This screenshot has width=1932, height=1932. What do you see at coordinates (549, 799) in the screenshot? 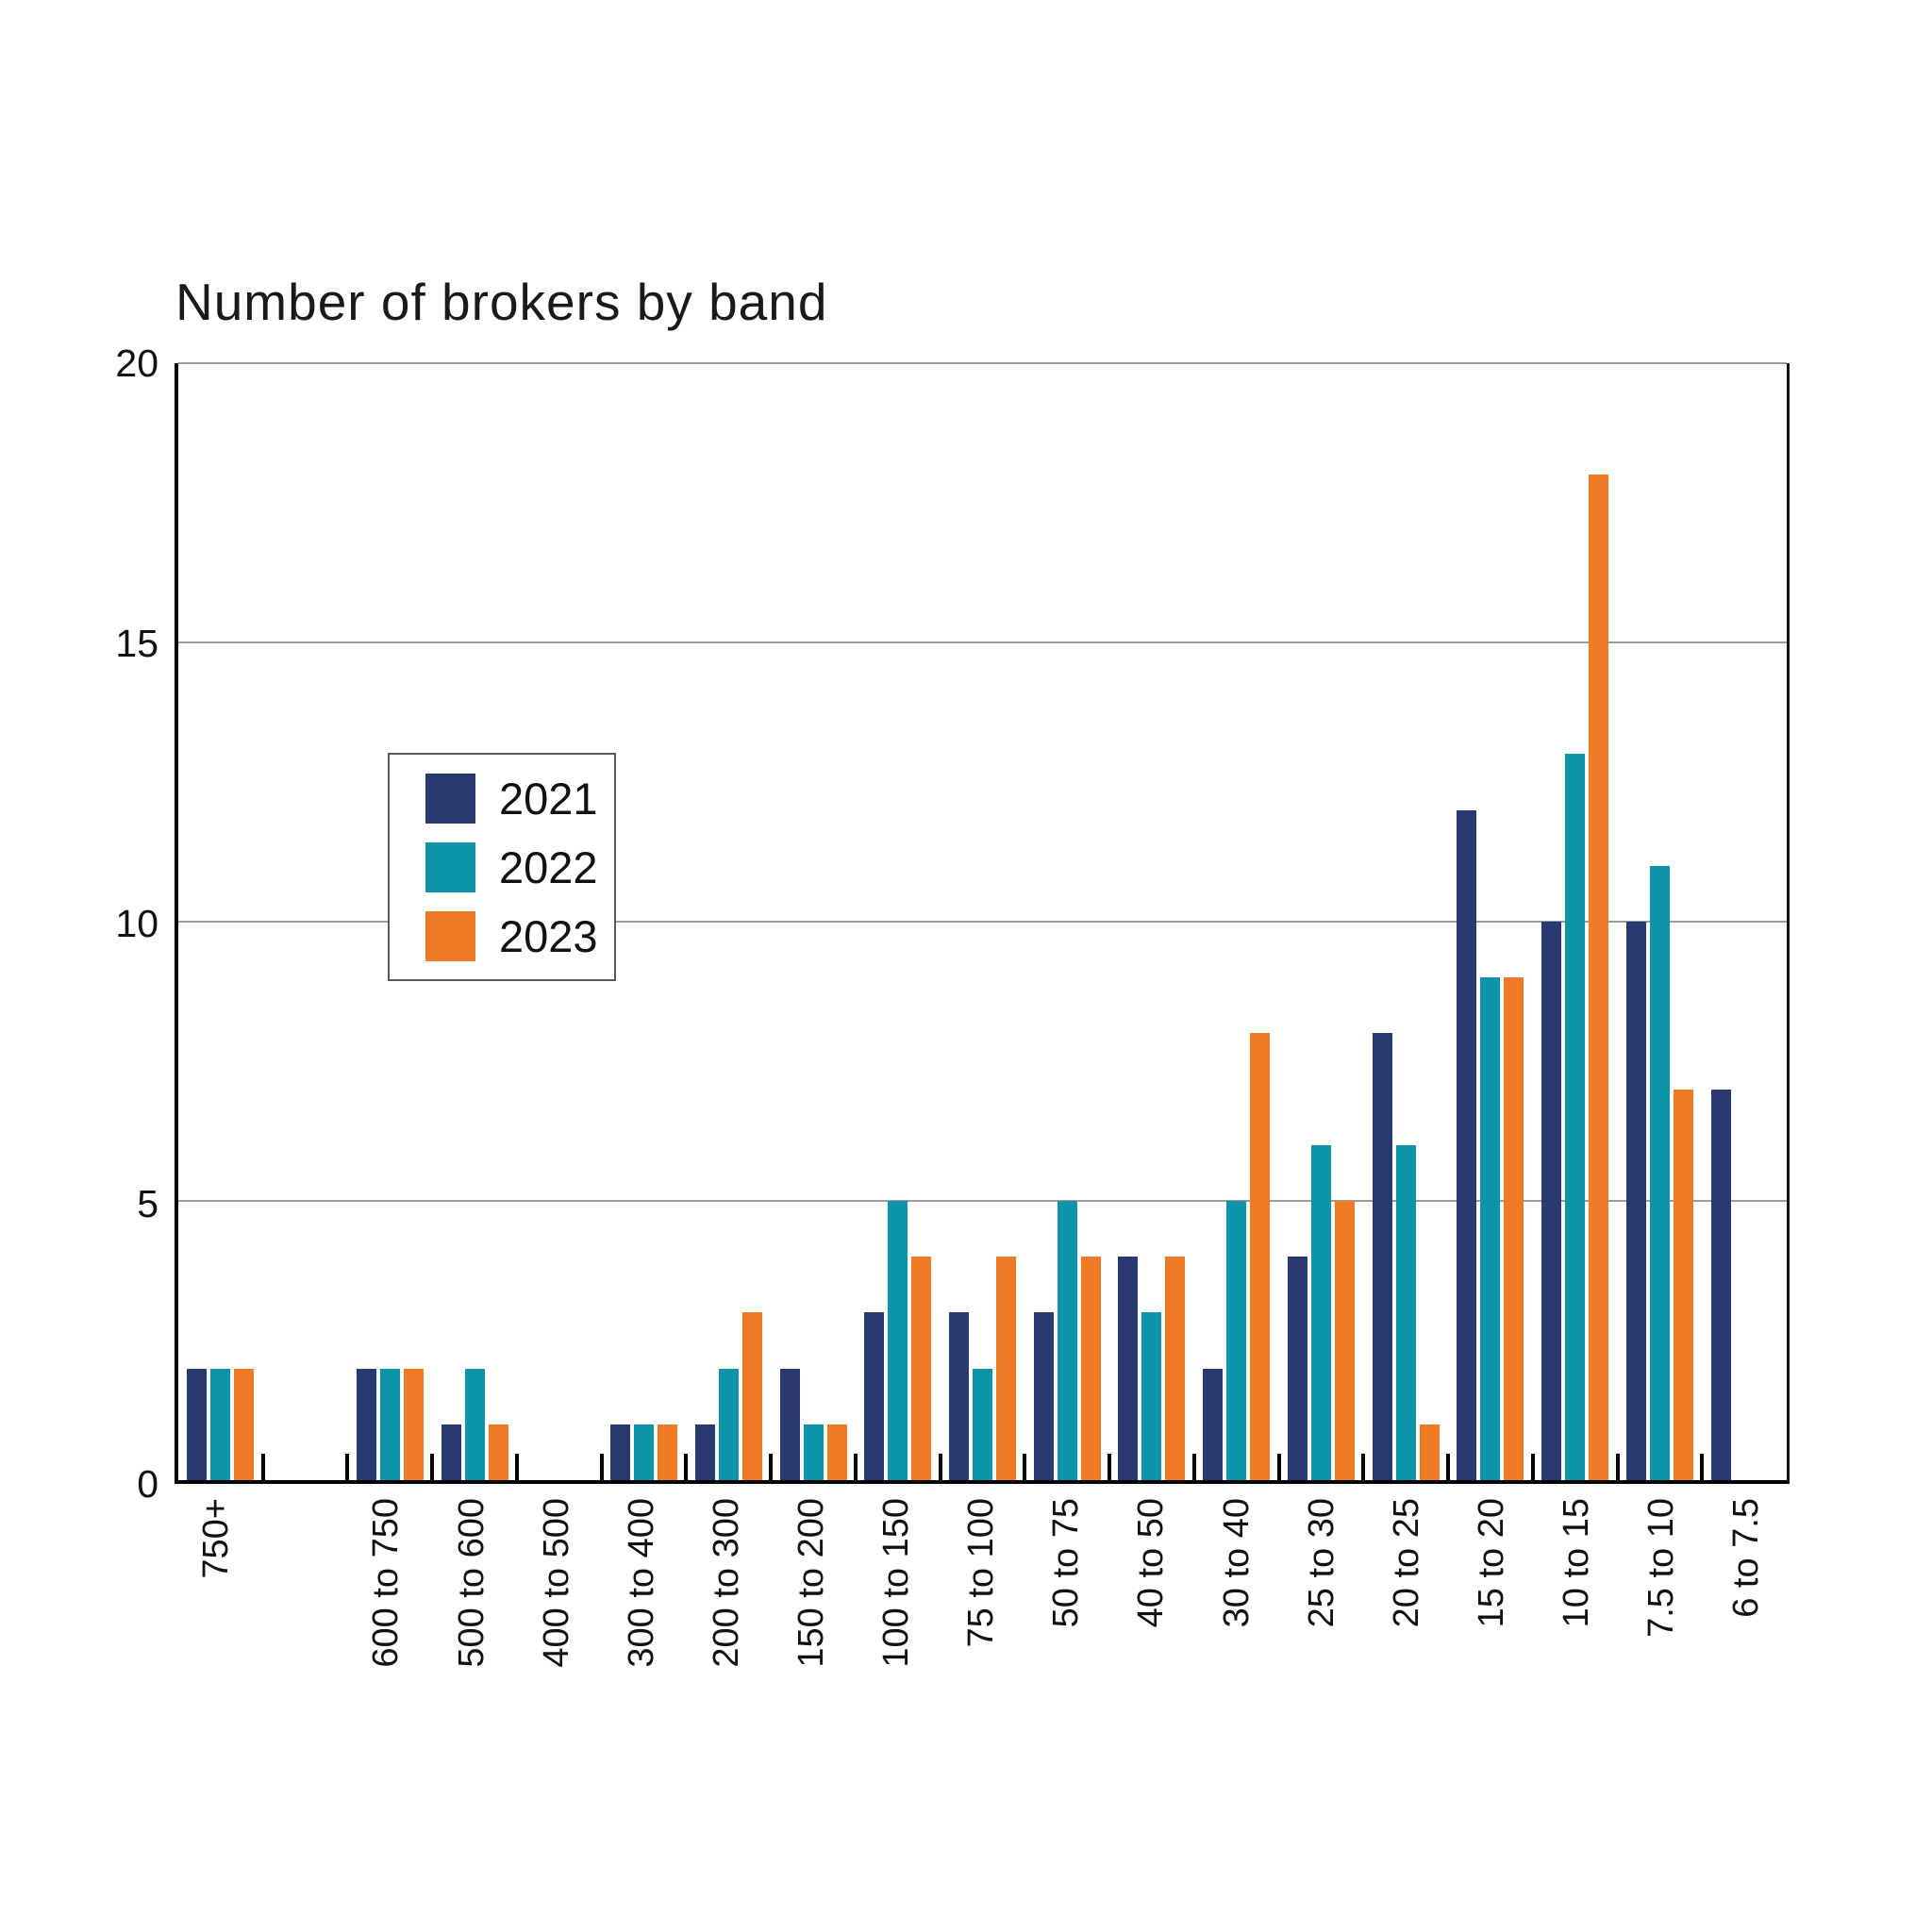
I see `legend-label-2021: 2021` at bounding box center [549, 799].